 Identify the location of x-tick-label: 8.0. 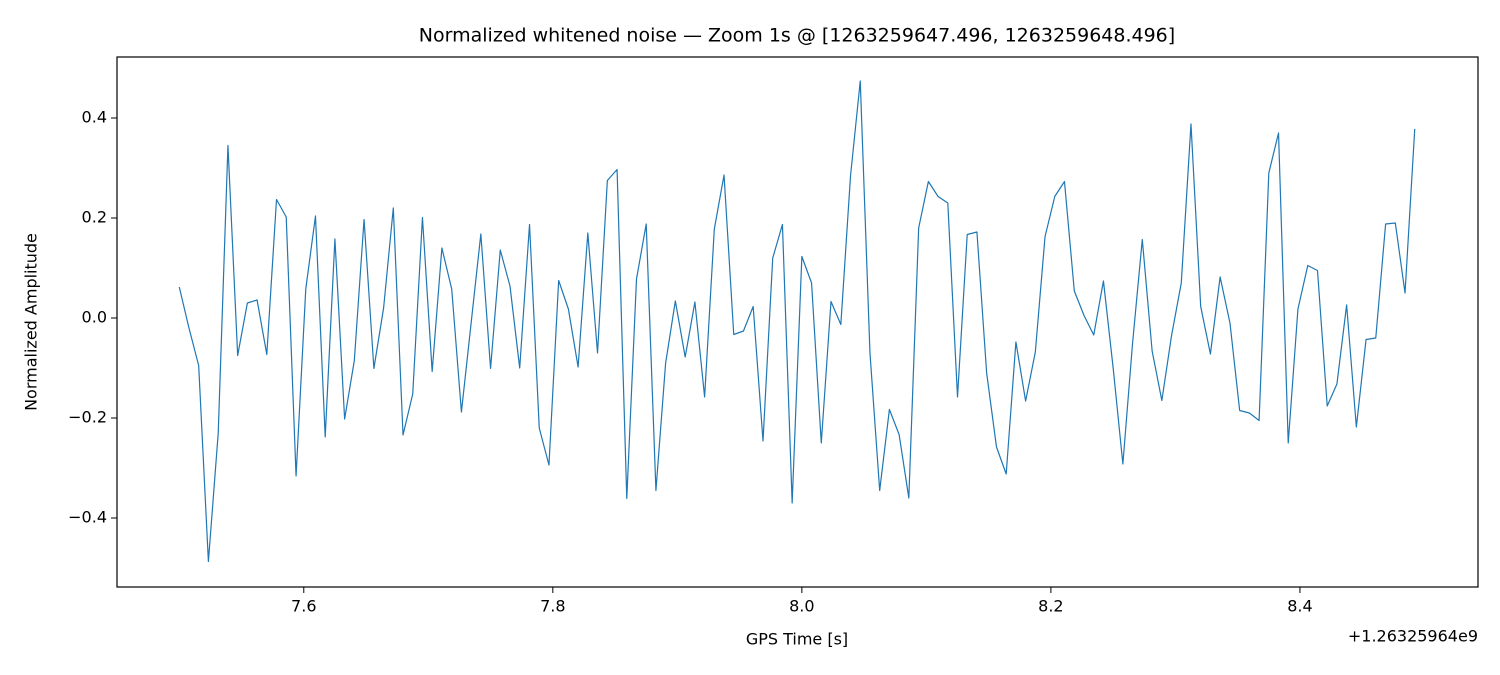
(801, 606).